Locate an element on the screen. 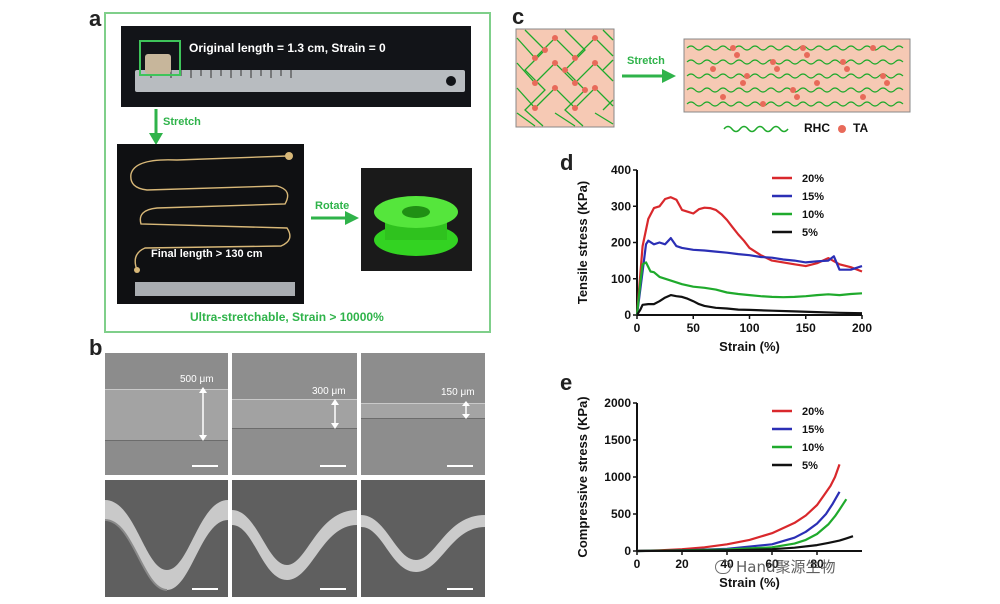  panel-e-letter: e is located at coordinates (566, 382).